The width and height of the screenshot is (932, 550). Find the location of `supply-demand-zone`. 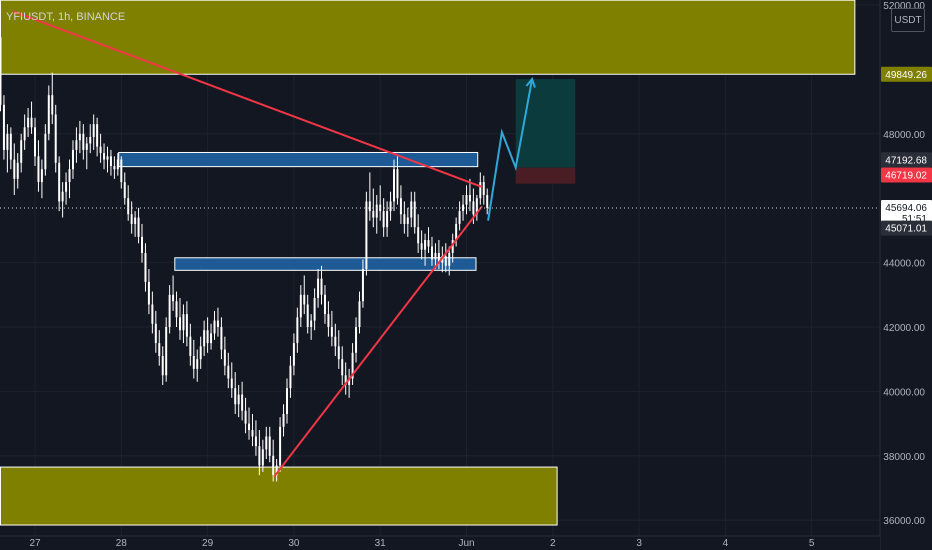

supply-demand-zone is located at coordinates (279, 496).